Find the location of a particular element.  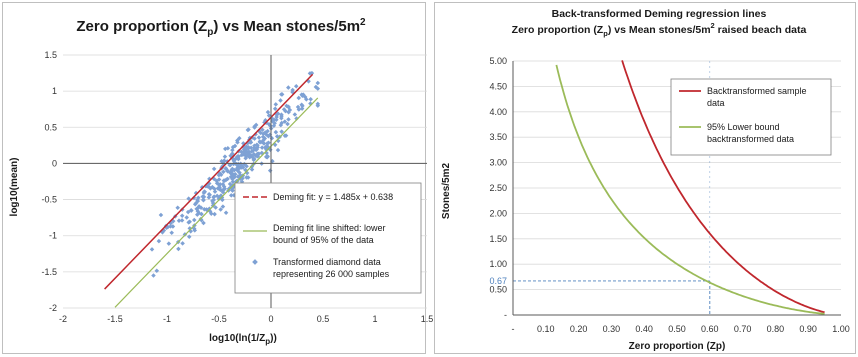

x-axis-label: Zero proportion (Zp) is located at coordinates (677, 346).